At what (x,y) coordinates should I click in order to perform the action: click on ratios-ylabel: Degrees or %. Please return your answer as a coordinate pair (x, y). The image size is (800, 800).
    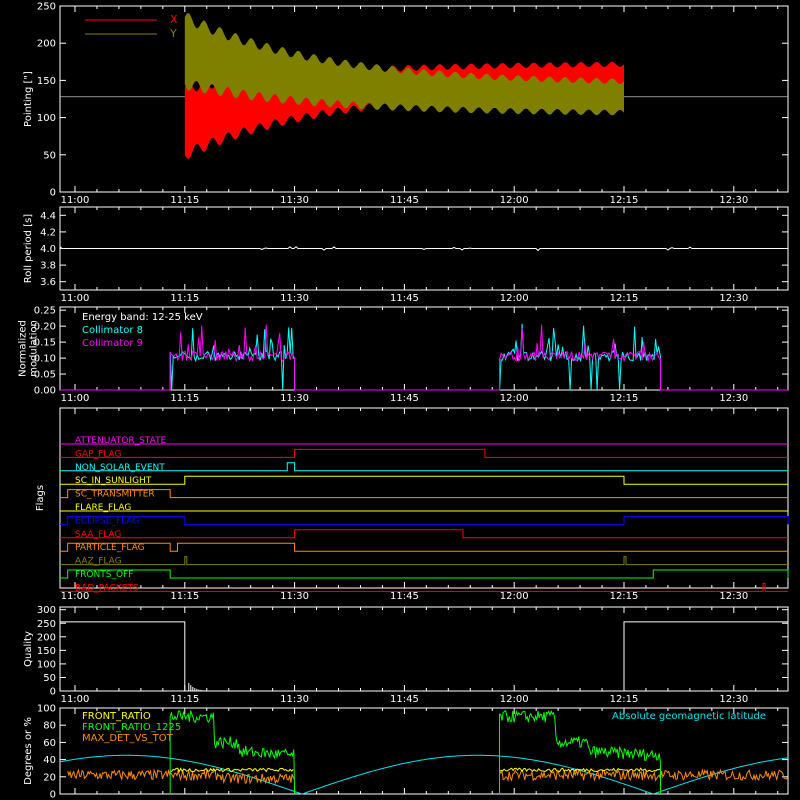
    Looking at the image, I should click on (28, 751).